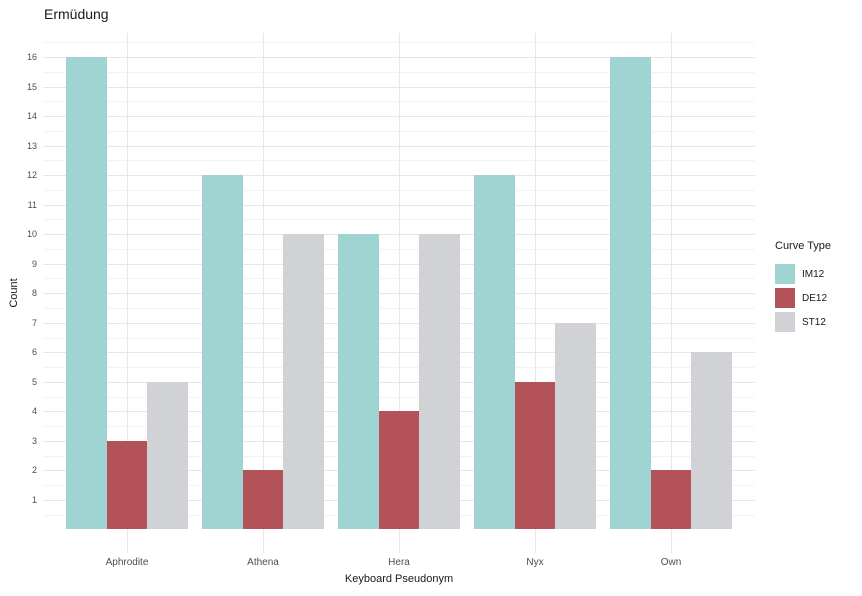 The height and width of the screenshot is (596, 862). Describe the element at coordinates (34, 499) in the screenshot. I see `y-tick-label: 1` at that location.